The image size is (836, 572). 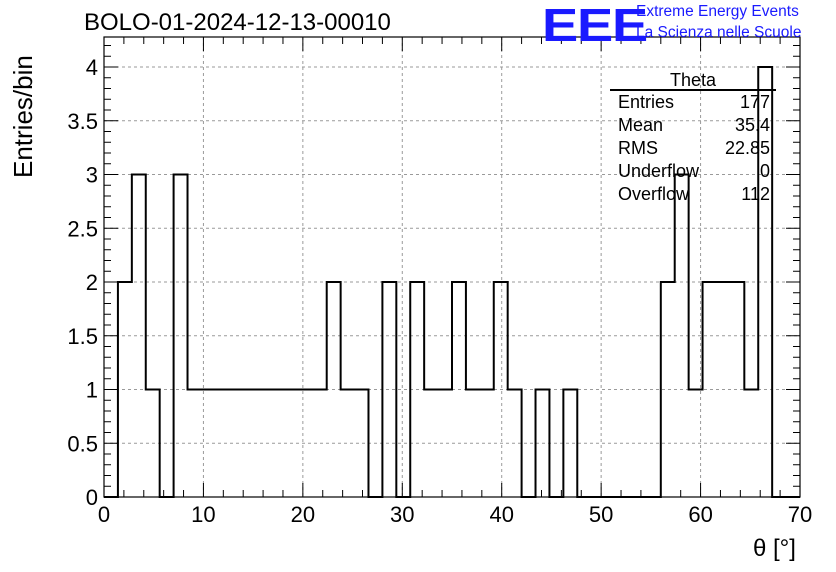 What do you see at coordinates (82, 443) in the screenshot?
I see `y-tick-label: 0.5` at bounding box center [82, 443].